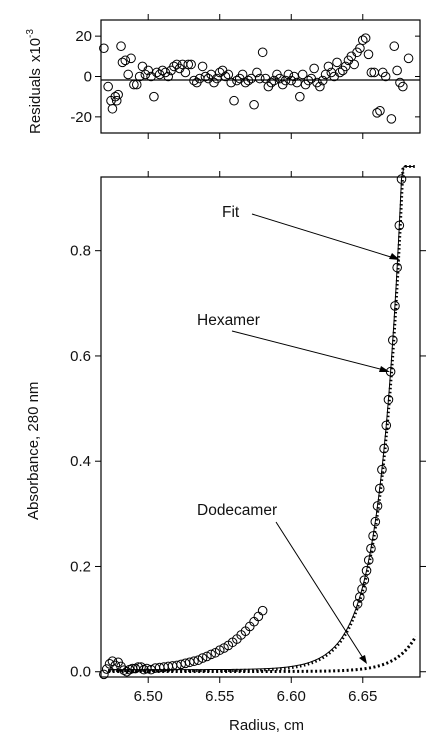  What do you see at coordinates (80, 251) in the screenshot?
I see `absorbance-ytick-label: 0.8` at bounding box center [80, 251].